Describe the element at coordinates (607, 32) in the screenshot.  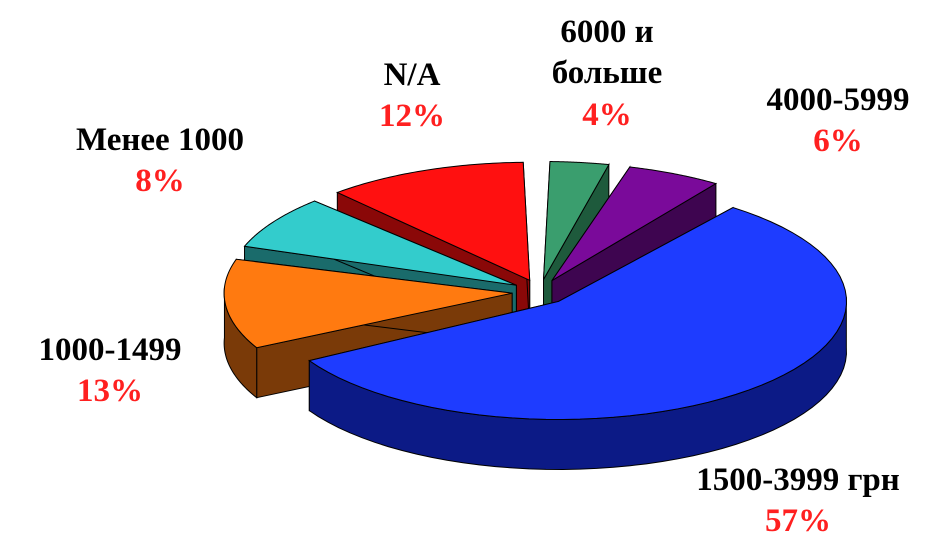
I see `slice-name: 6000 и` at that location.